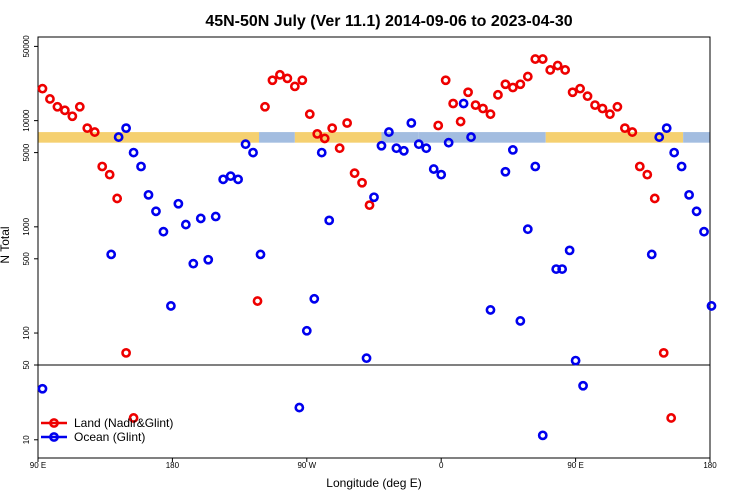  I want to click on x-tick-label: 90 W, so click(306, 465).